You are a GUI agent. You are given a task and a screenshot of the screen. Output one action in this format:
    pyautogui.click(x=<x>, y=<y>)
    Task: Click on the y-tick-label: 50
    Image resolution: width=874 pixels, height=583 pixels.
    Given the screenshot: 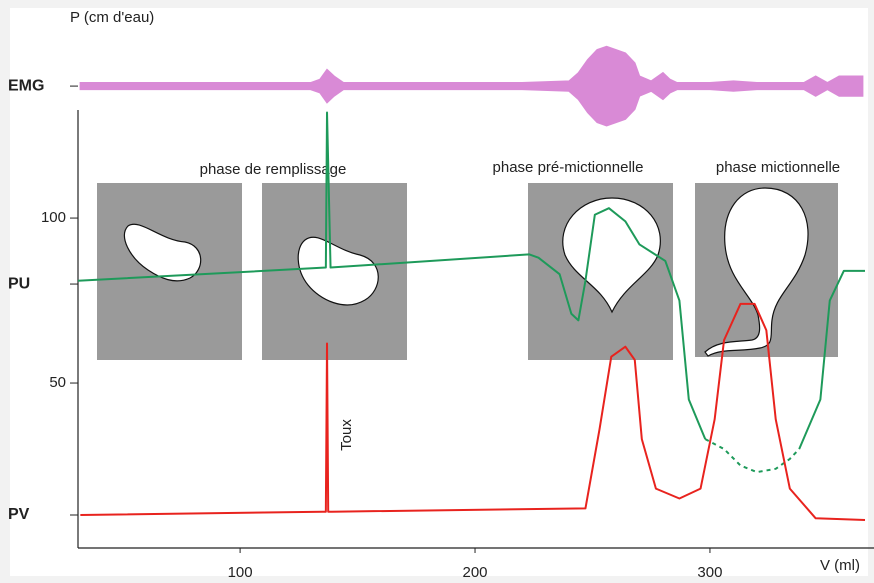 What is the action you would take?
    pyautogui.click(x=57, y=382)
    